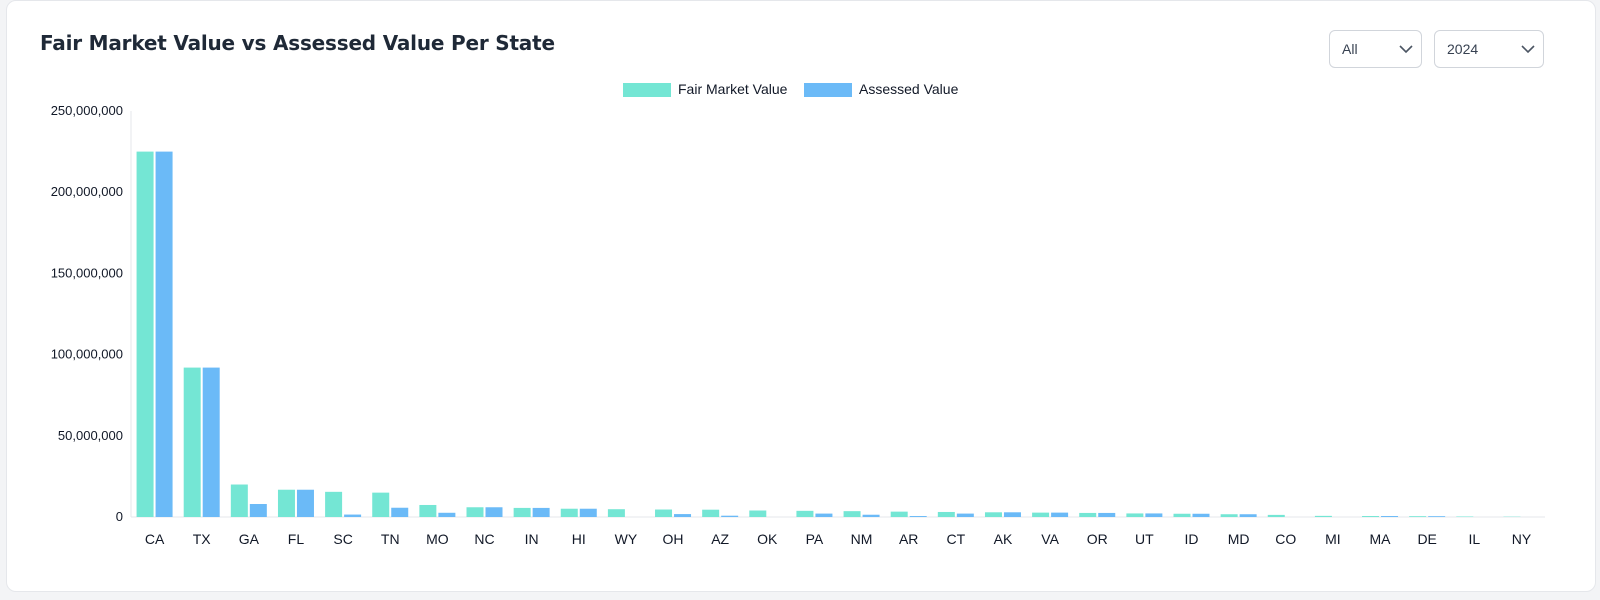  What do you see at coordinates (946, 514) in the screenshot?
I see `fair-market-bar-ct` at bounding box center [946, 514].